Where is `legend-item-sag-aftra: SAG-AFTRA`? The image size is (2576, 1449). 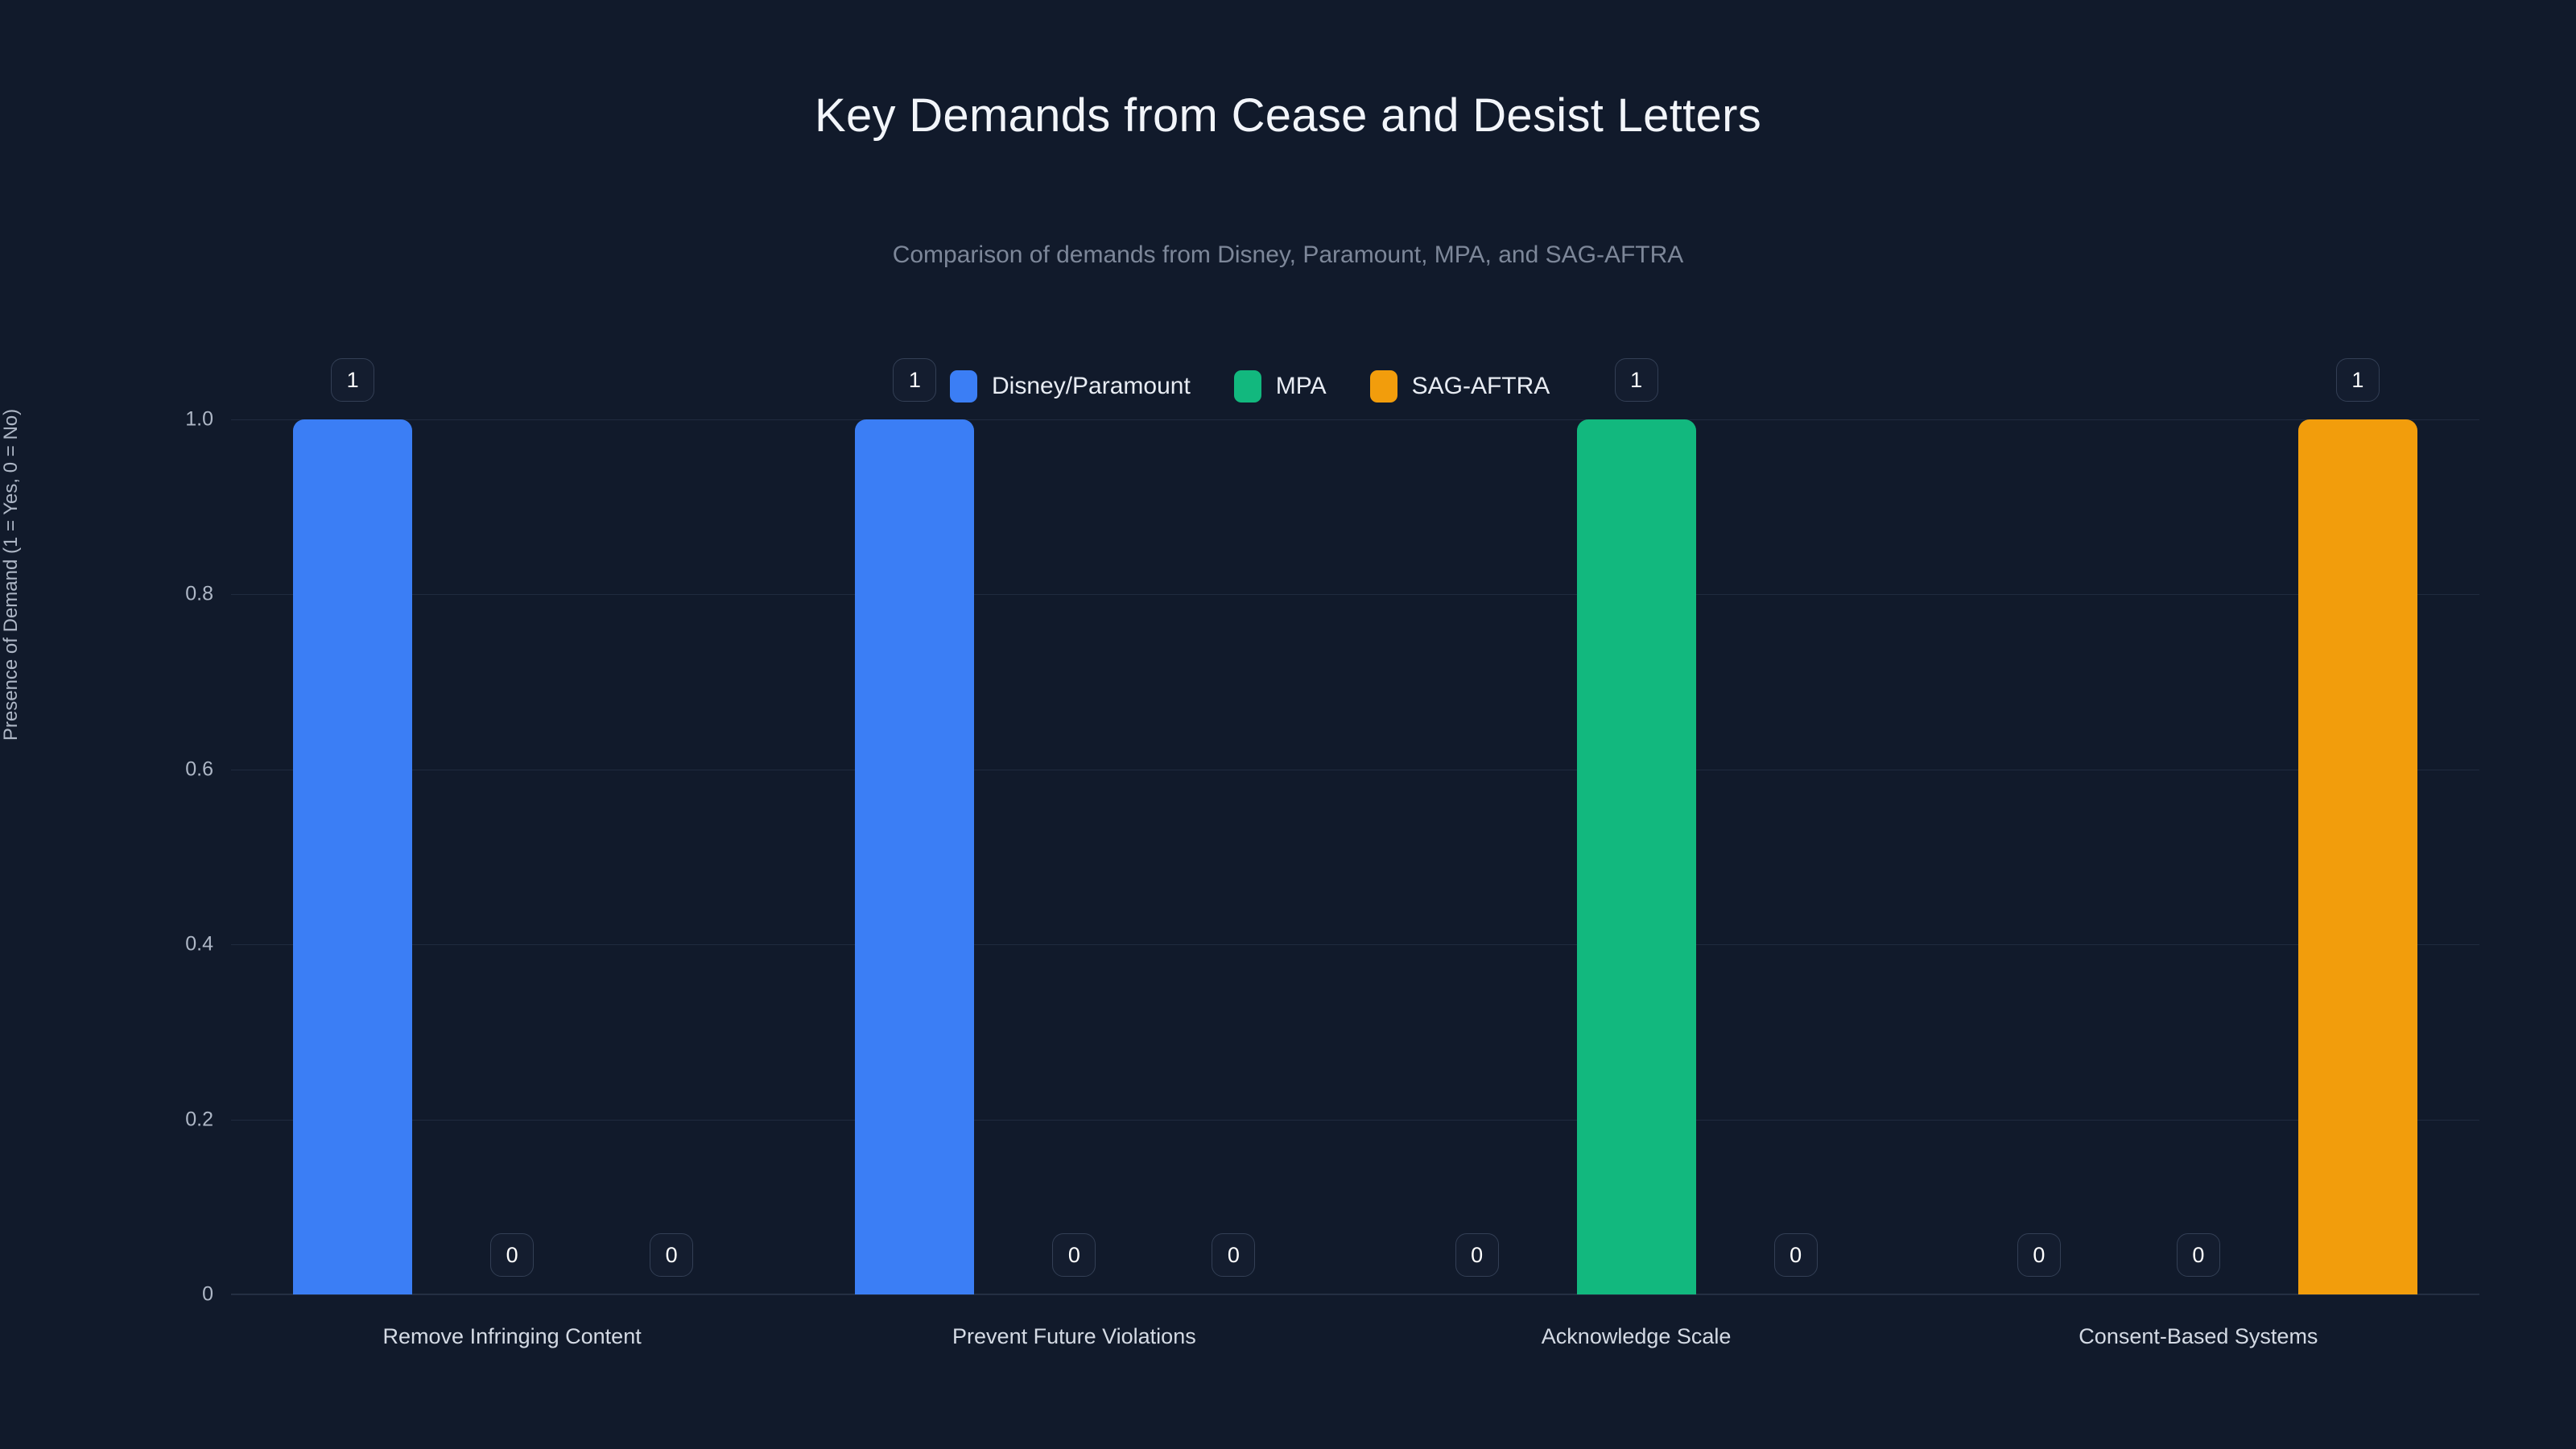 legend-item-sag-aftra: SAG-AFTRA is located at coordinates (1459, 386).